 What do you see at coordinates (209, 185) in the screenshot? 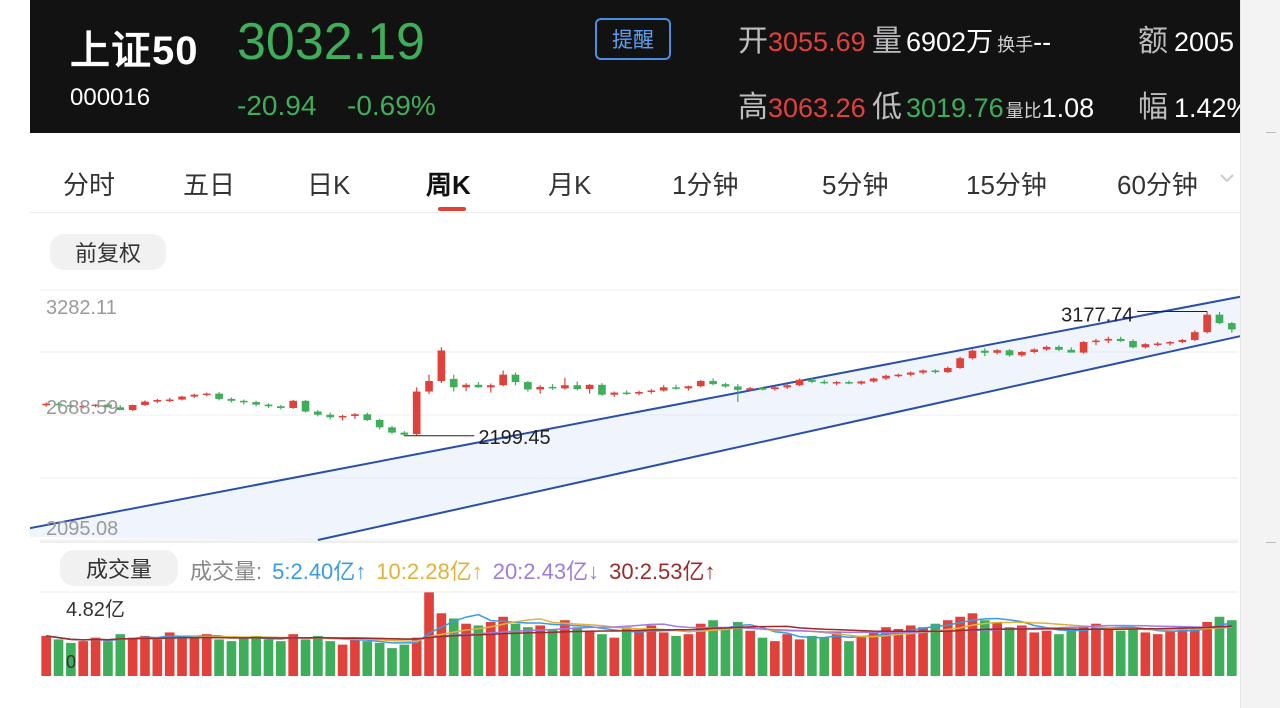
I see `tab-five-day: 五日` at bounding box center [209, 185].